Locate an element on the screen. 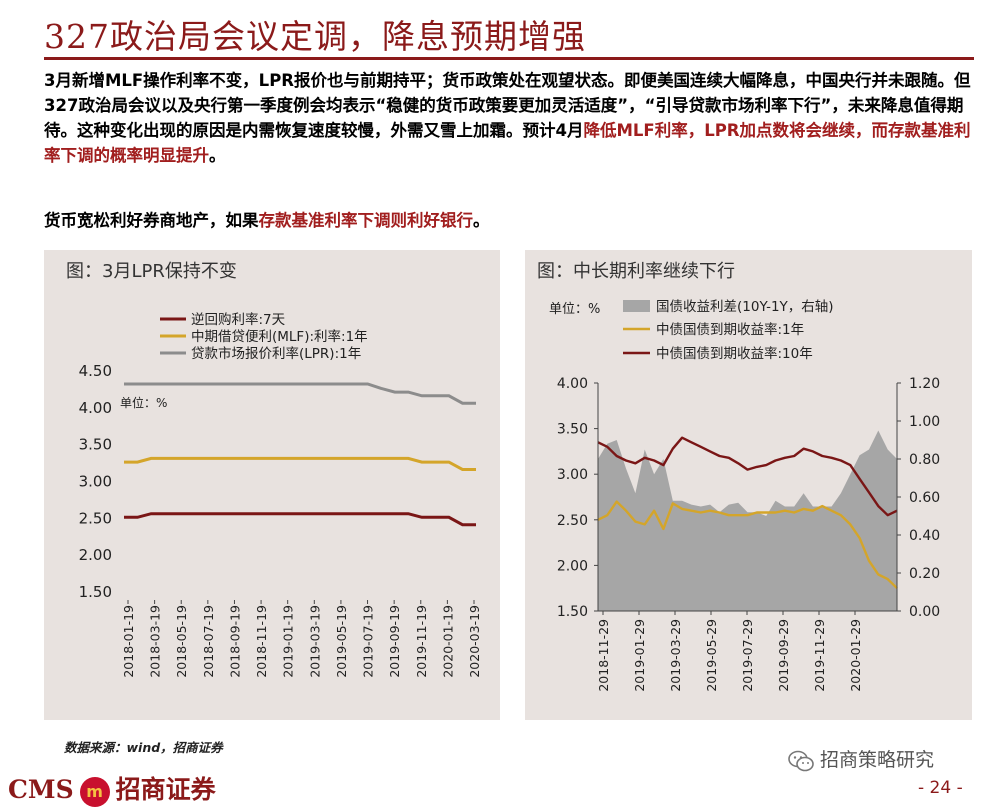  legend-label-2: 贷款市场报价利率(LPR):1年 is located at coordinates (276, 353).